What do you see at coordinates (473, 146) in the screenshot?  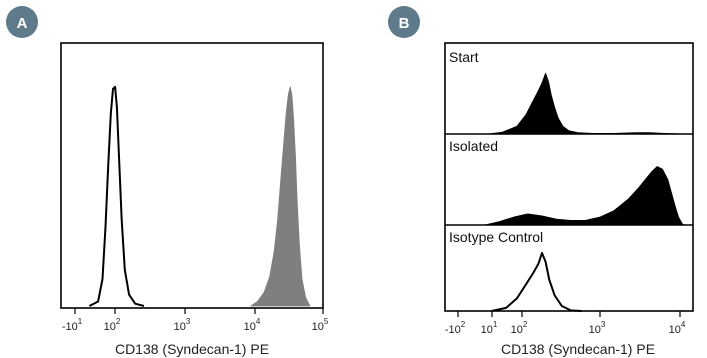 I see `panel-b-subpanel-label-1: Isolated` at bounding box center [473, 146].